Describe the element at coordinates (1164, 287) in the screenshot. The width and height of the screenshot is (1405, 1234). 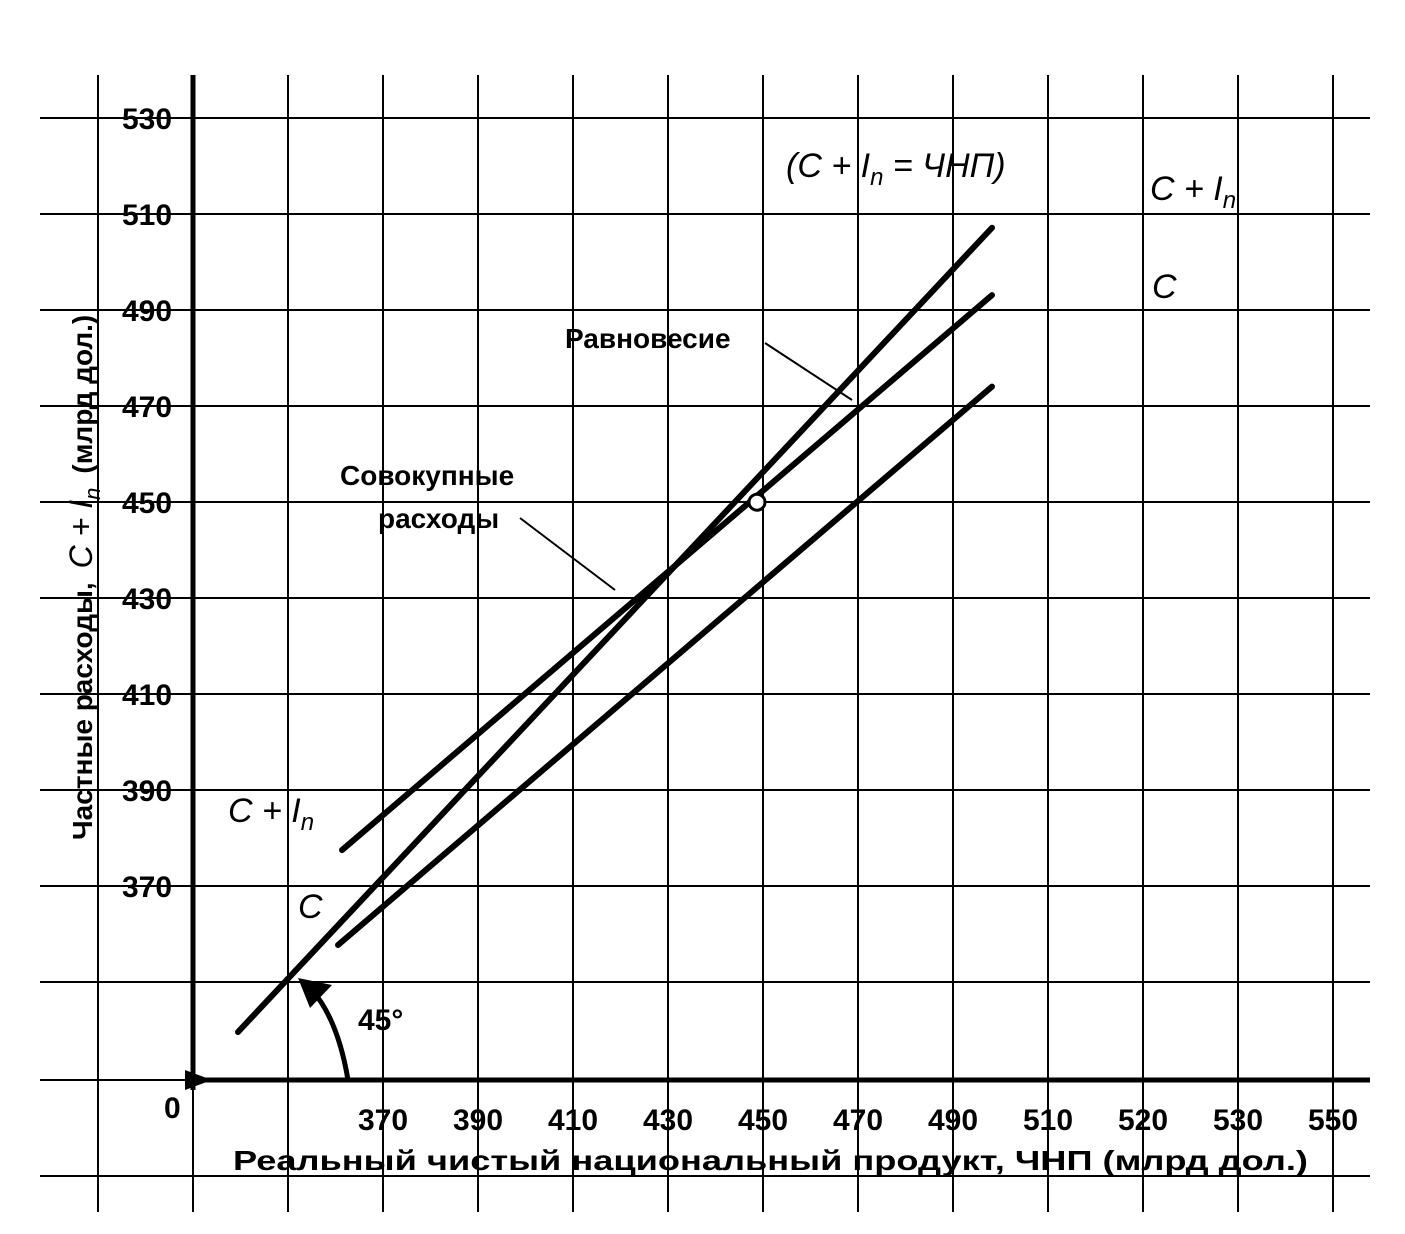
I see `series-label-c-right: C` at that location.